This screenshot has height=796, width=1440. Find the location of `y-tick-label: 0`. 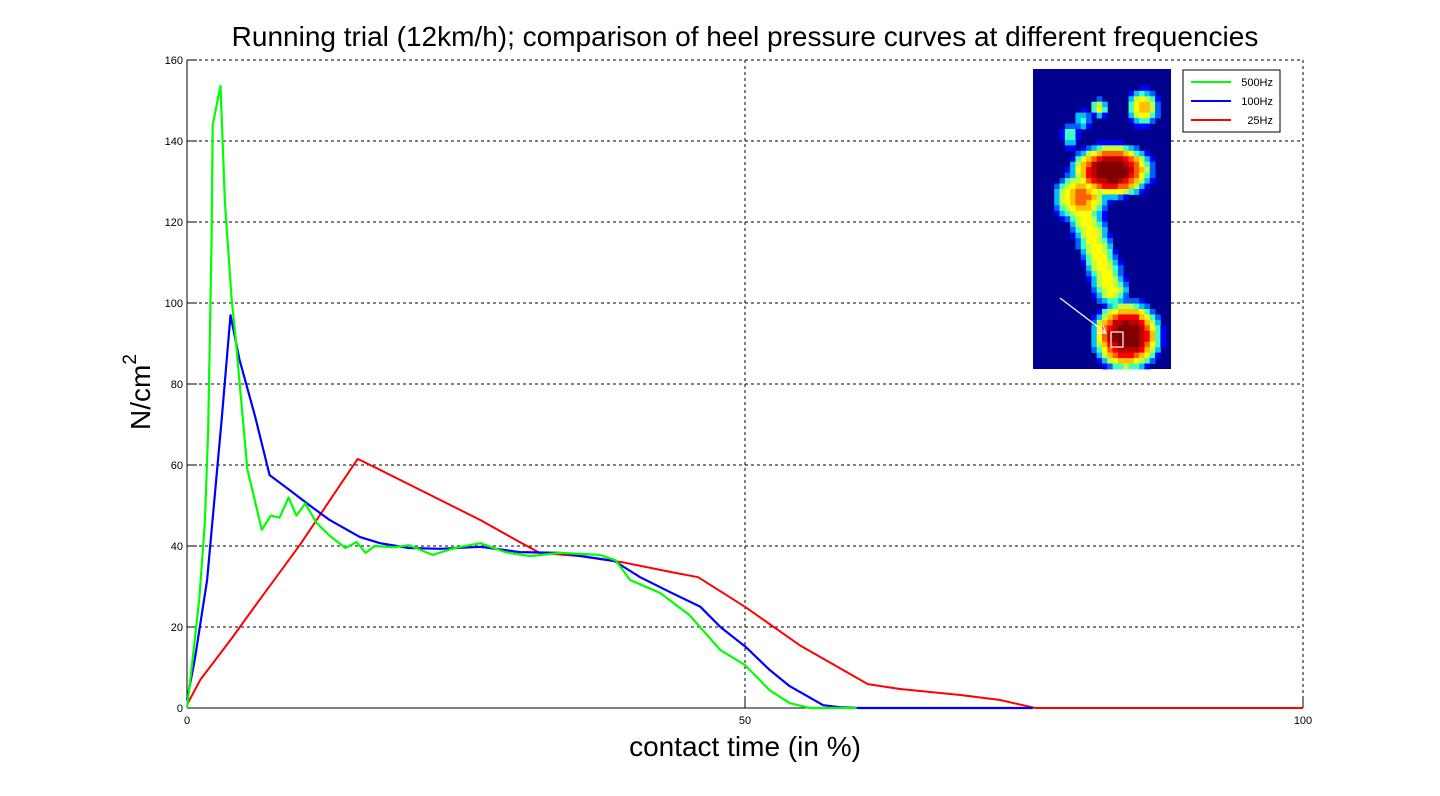

y-tick-label: 0 is located at coordinates (180, 709).